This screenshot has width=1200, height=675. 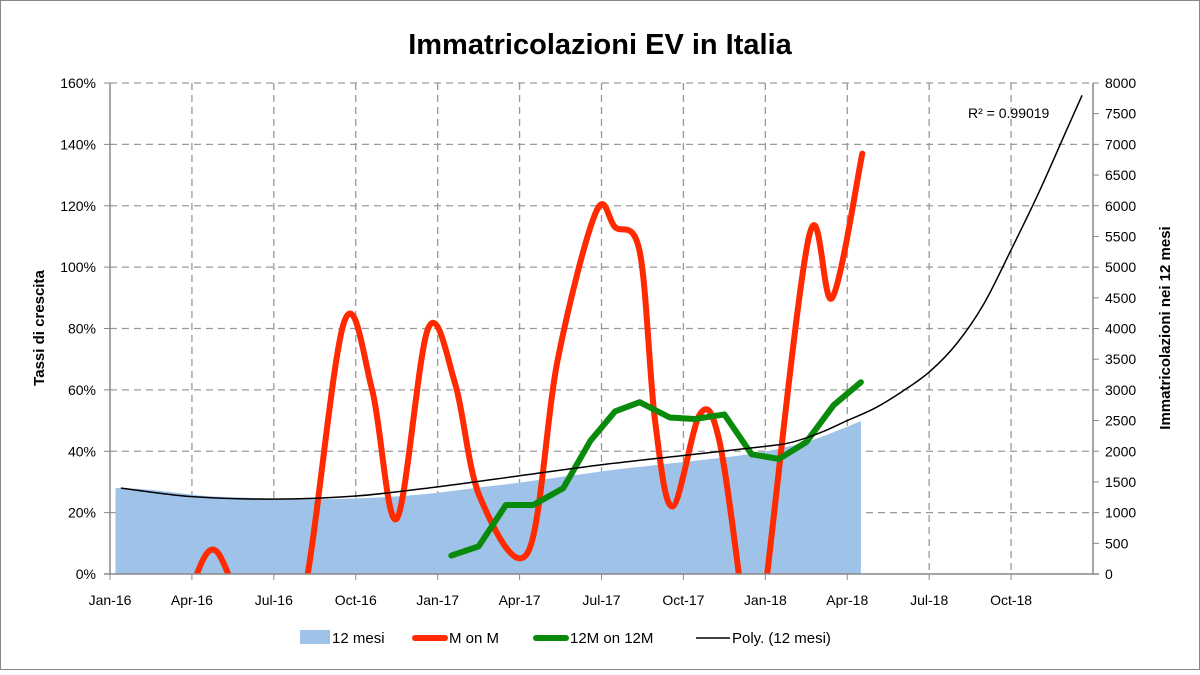 What do you see at coordinates (358, 638) in the screenshot?
I see `legend-label: 12 mesi` at bounding box center [358, 638].